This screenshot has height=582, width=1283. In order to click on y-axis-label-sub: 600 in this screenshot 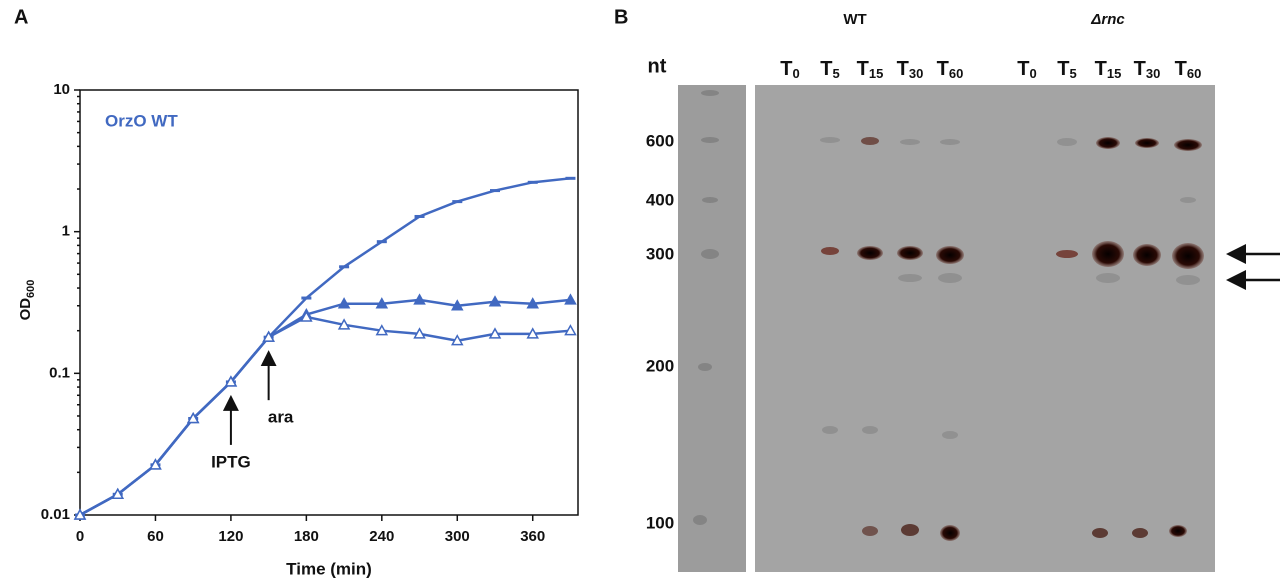, I will do `click(31, 289)`.